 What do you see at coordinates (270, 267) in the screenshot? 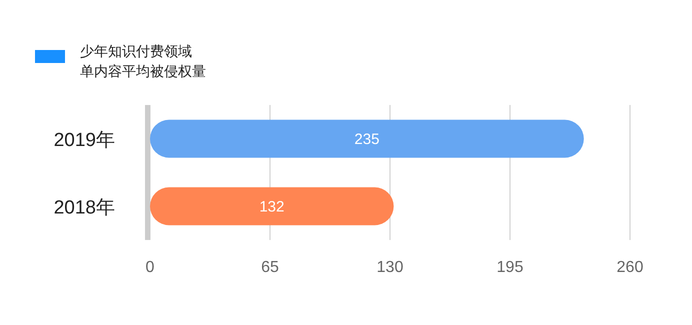
I see `x-tick-label: 65` at bounding box center [270, 267].